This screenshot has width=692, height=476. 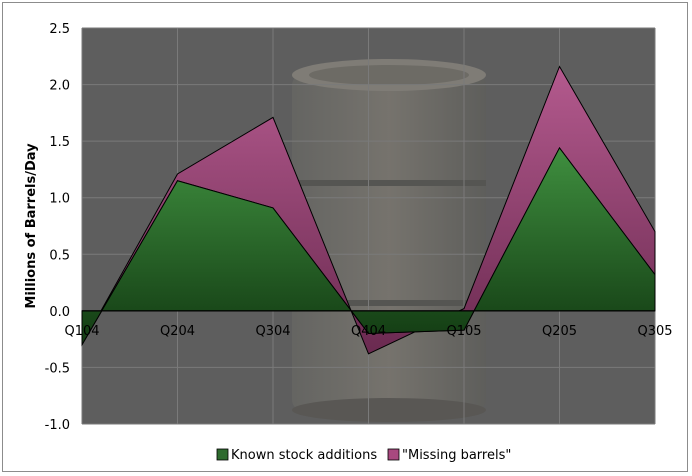 What do you see at coordinates (57, 227) in the screenshot?
I see `y-tick-labels: 2.5 2.0 1.5 1.0 0.5 0.0 -0.5 -1.0` at bounding box center [57, 227].